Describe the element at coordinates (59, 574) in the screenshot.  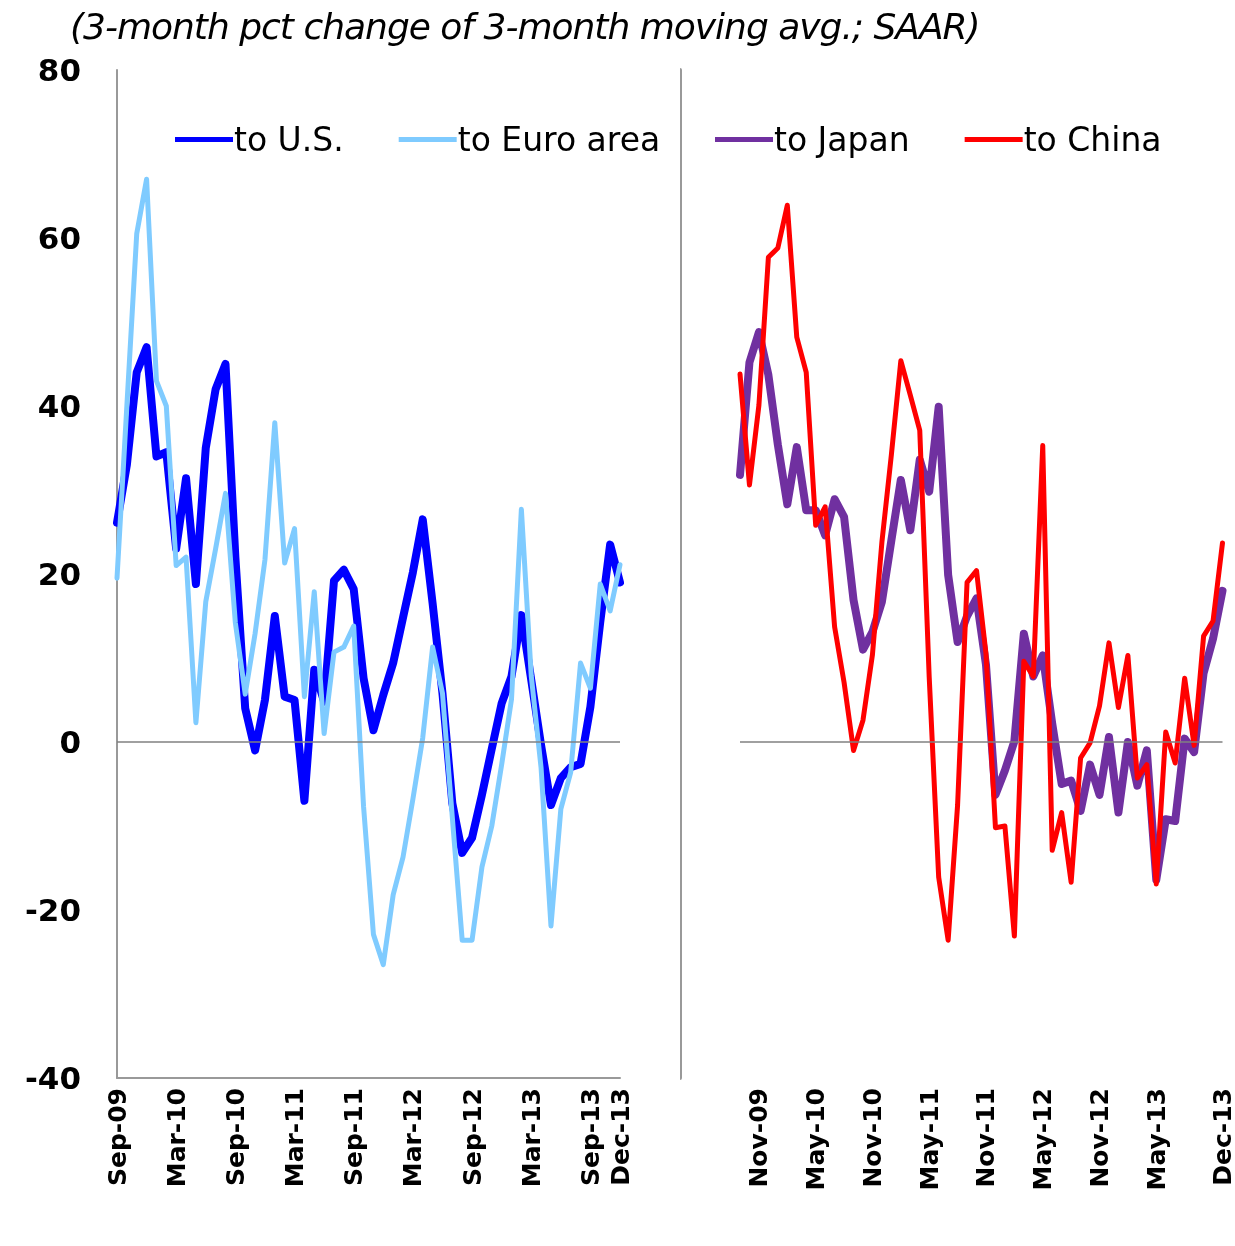
I see `y-tick-label: 20` at that location.